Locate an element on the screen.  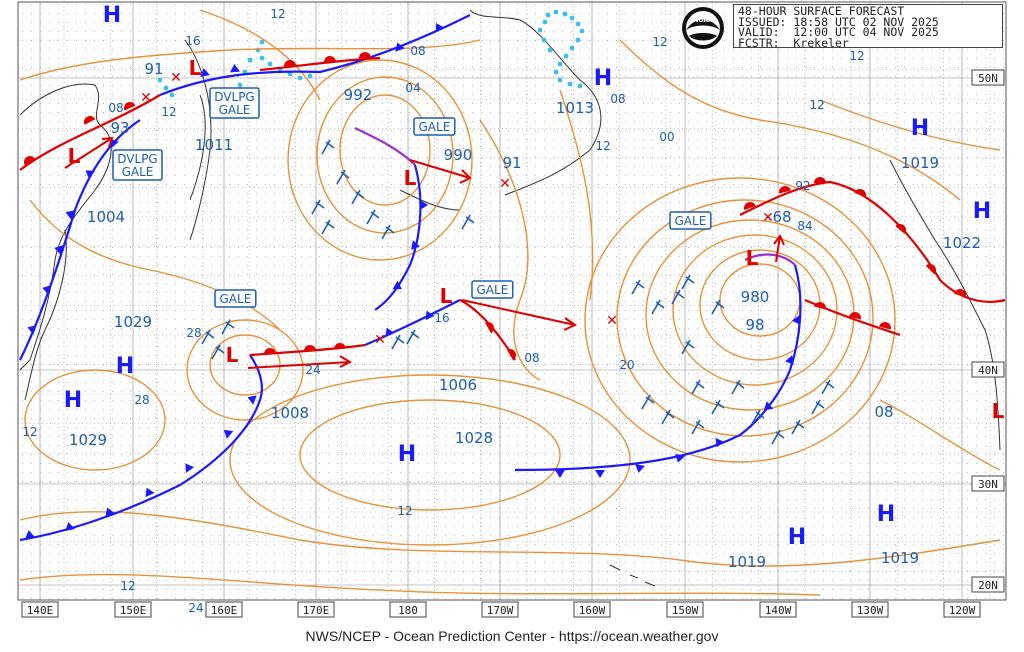
low-pressure-value: 1004 is located at coordinates (106, 217).